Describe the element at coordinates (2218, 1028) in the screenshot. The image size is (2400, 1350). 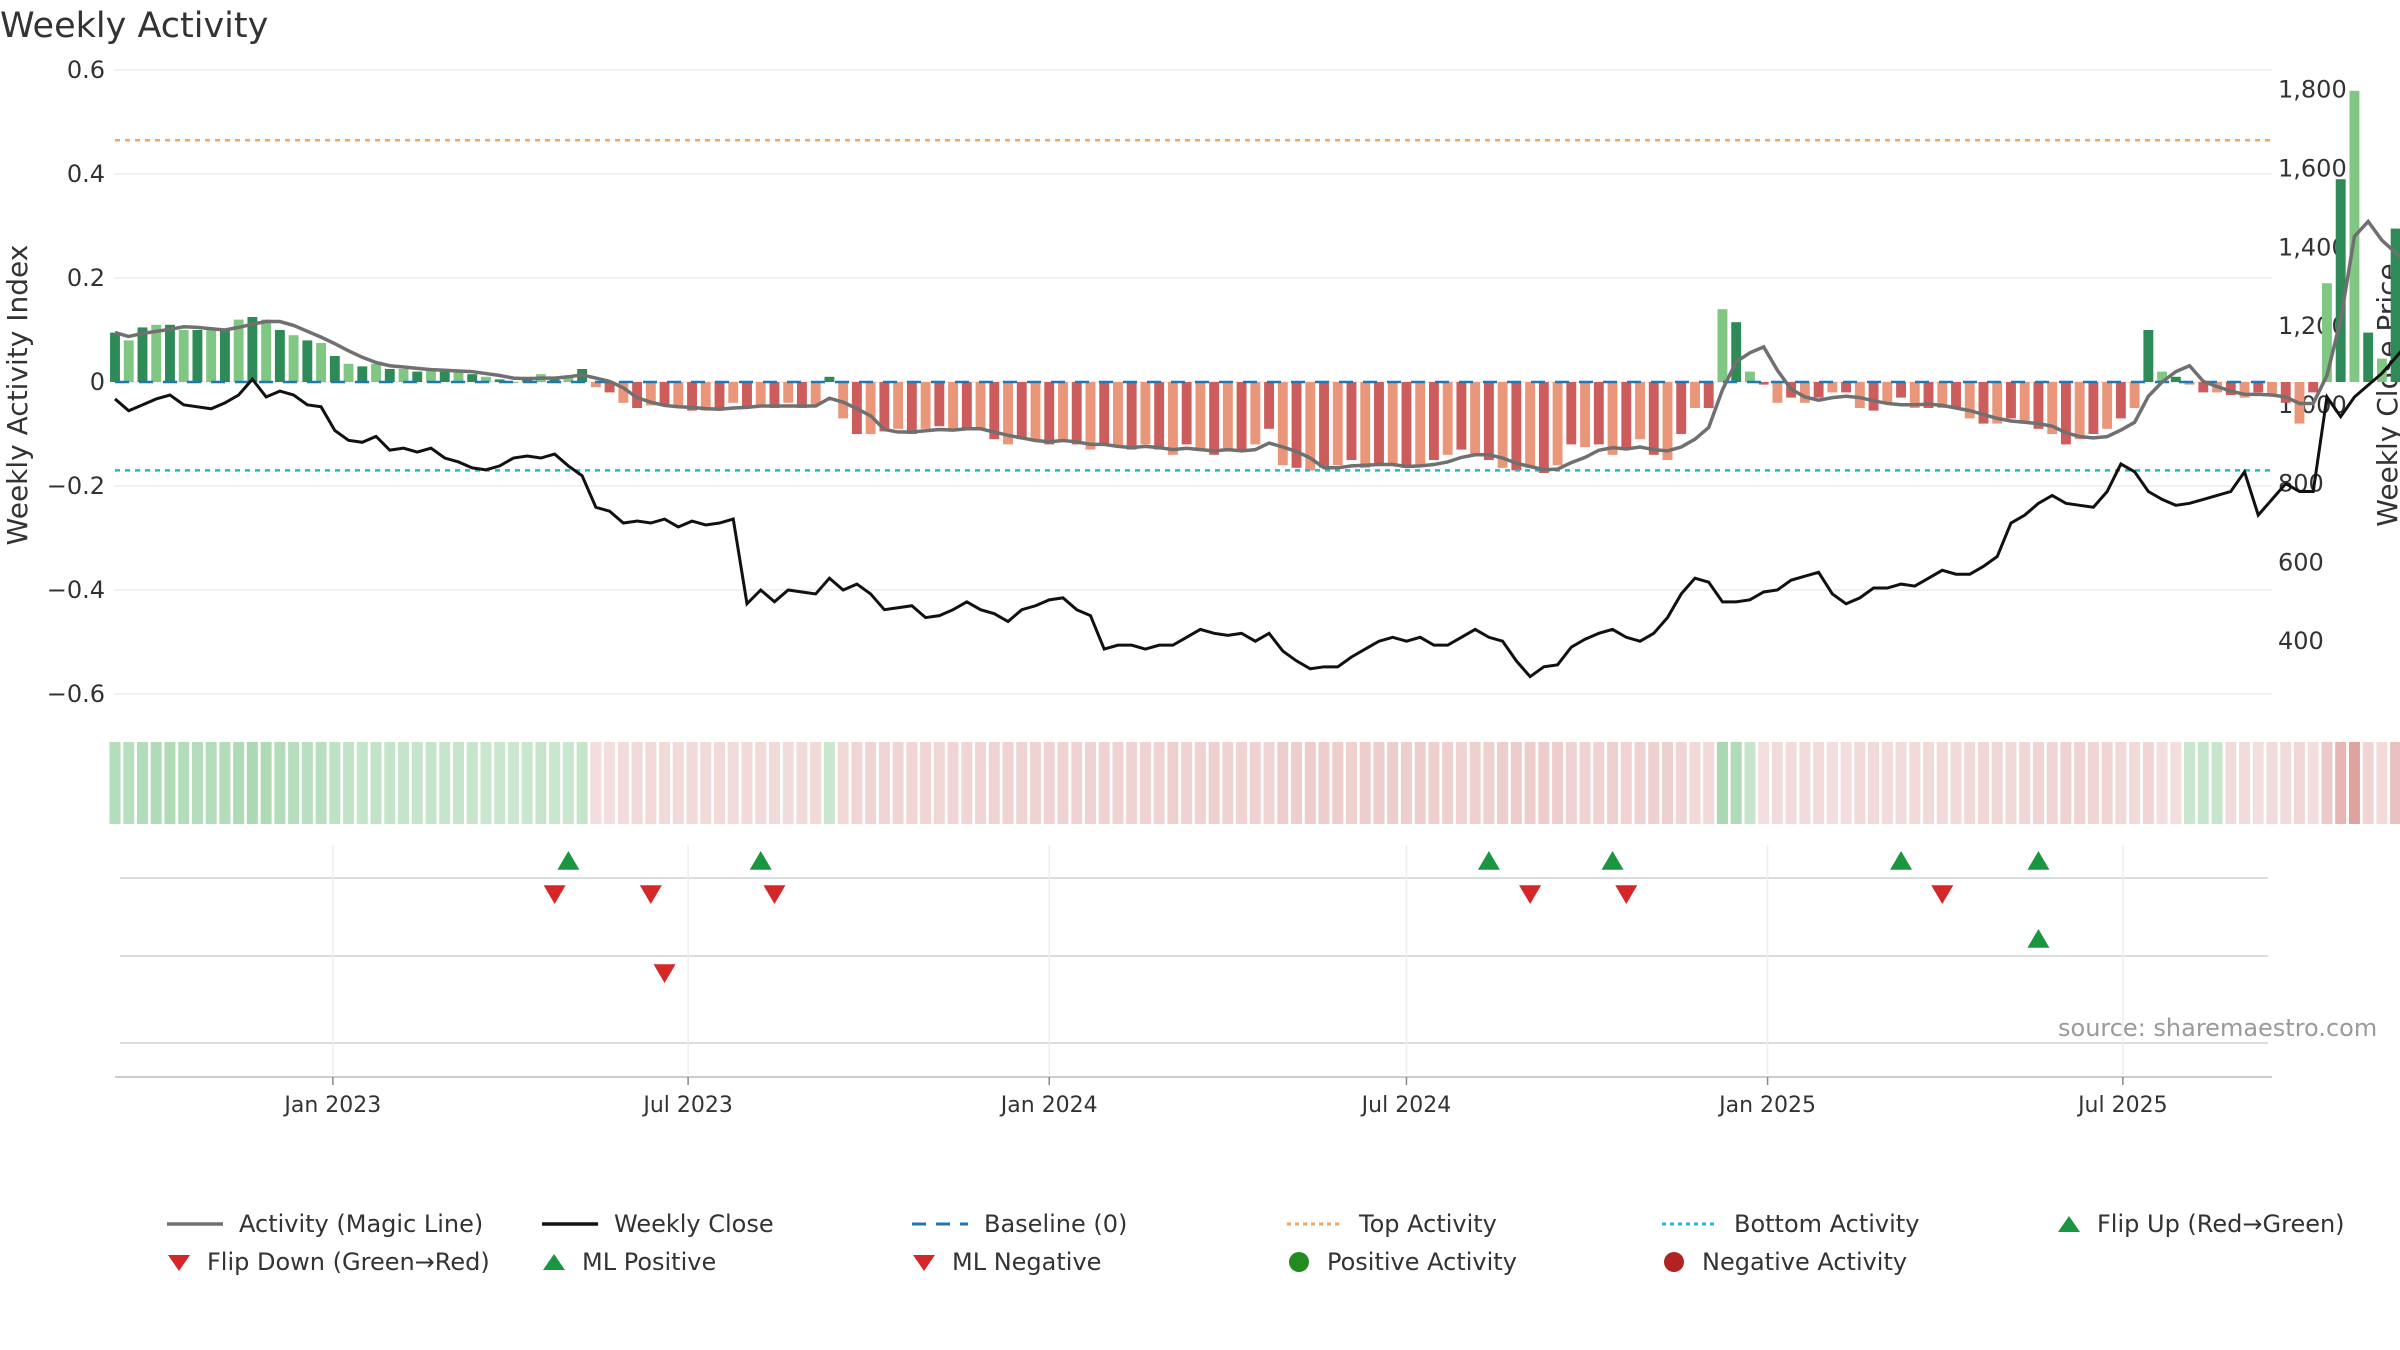
I see `source-note: source: sharemaestro.com` at that location.